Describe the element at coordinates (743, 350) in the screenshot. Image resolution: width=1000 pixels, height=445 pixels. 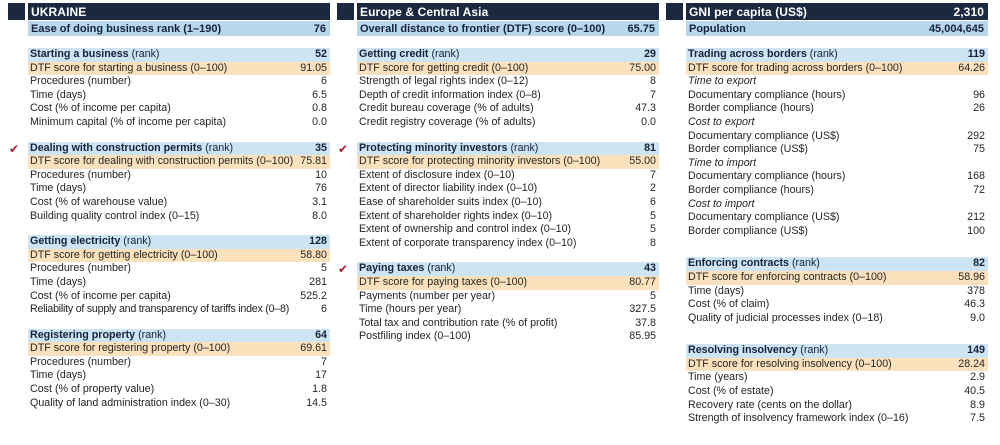
I see `section-name: Resolving insolvency` at that location.